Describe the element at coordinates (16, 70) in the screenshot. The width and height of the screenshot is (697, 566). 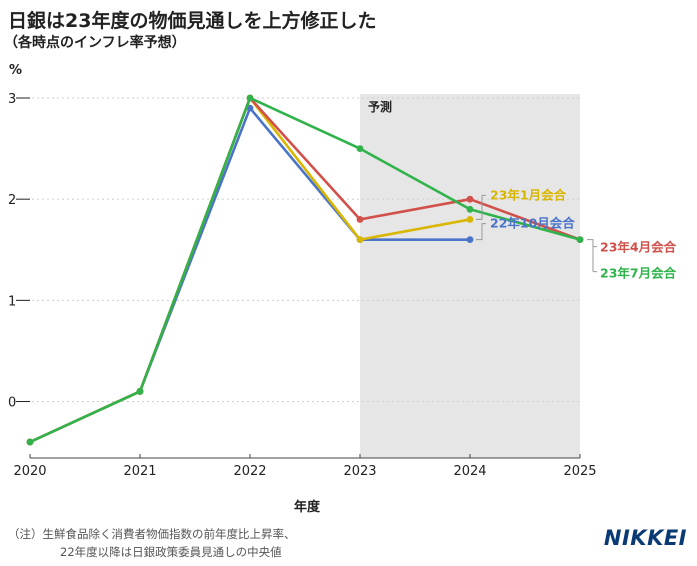
I see `y-axis-unit: %` at that location.